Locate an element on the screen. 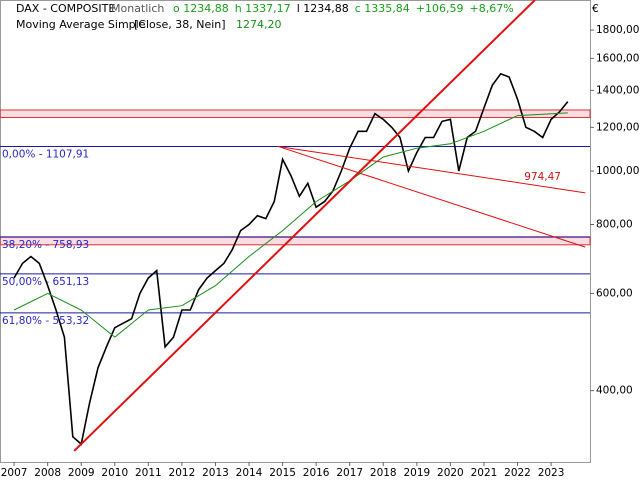 This screenshot has height=480, width=640. y-tick-label: 1600,00 is located at coordinates (617, 58).